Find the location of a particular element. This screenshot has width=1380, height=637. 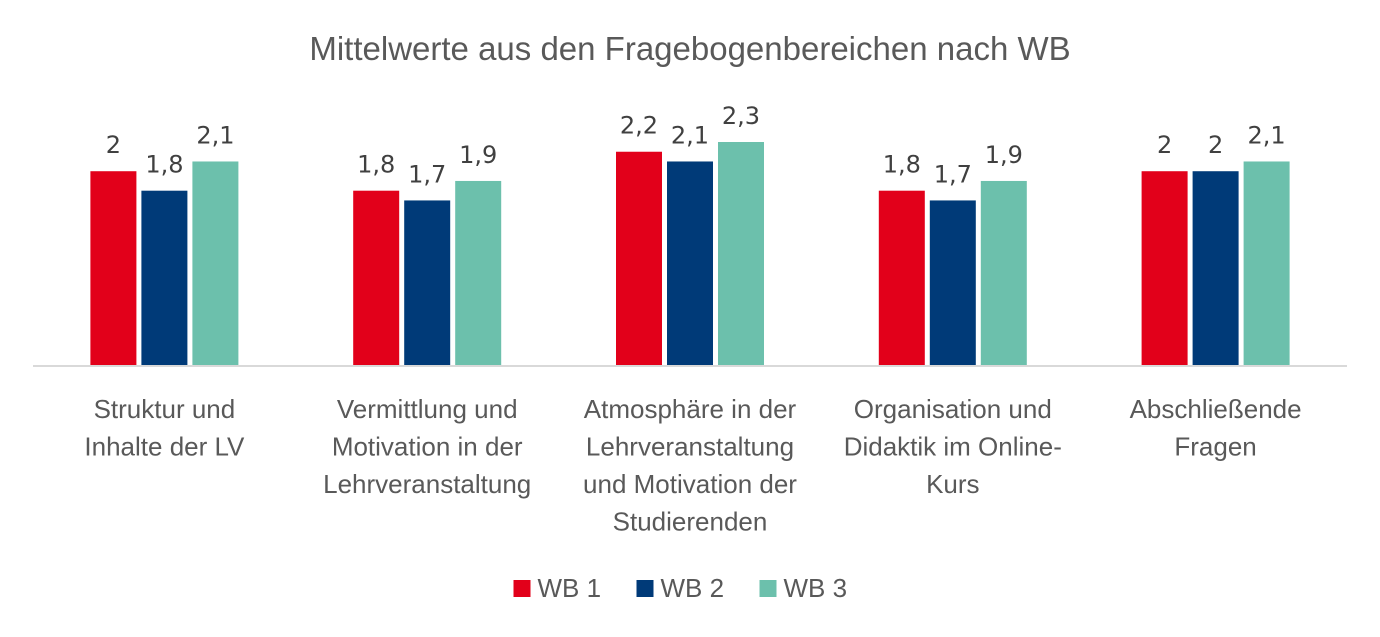

data-label-wb1-cat3: 2,2 is located at coordinates (639, 126).